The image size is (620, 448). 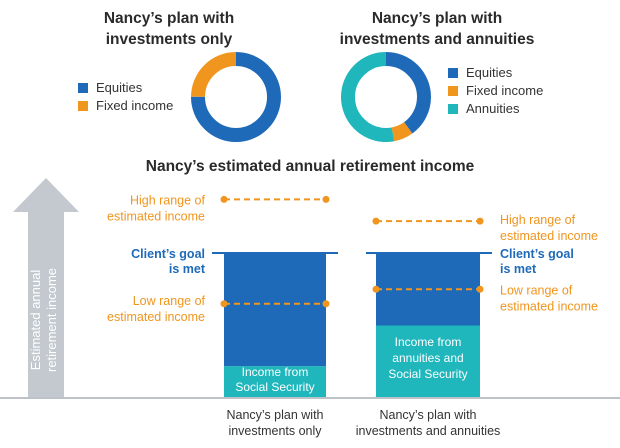 I want to click on bar2-annuities-social-security, so click(x=428, y=361).